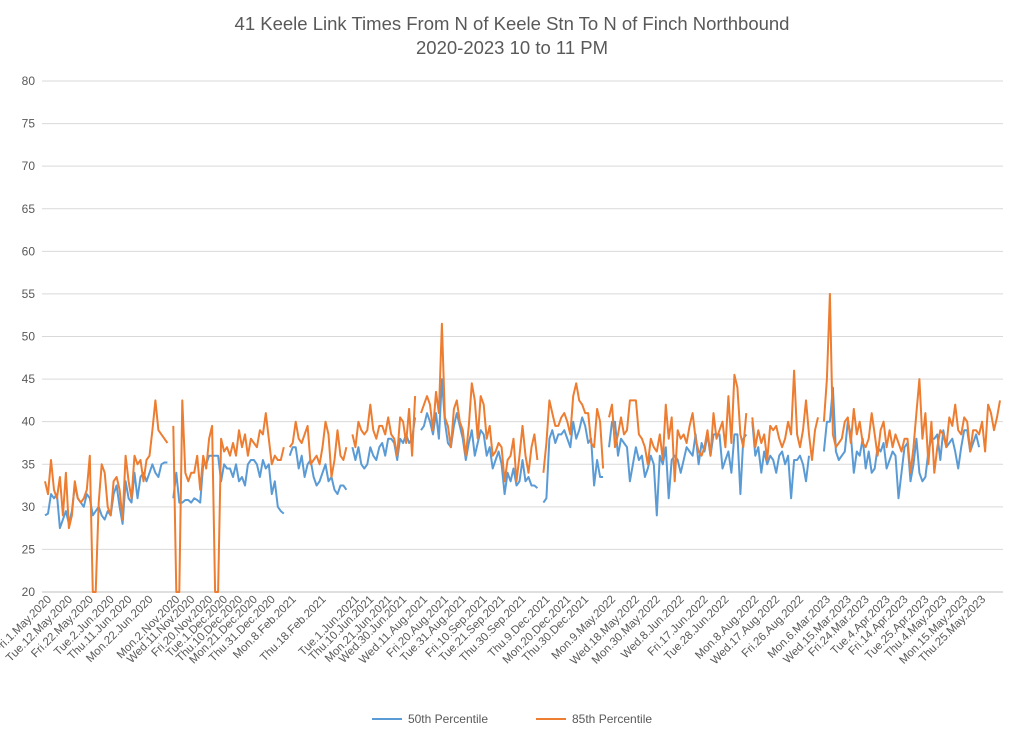  What do you see at coordinates (29, 379) in the screenshot?
I see `y-tick-label: 45` at bounding box center [29, 379].